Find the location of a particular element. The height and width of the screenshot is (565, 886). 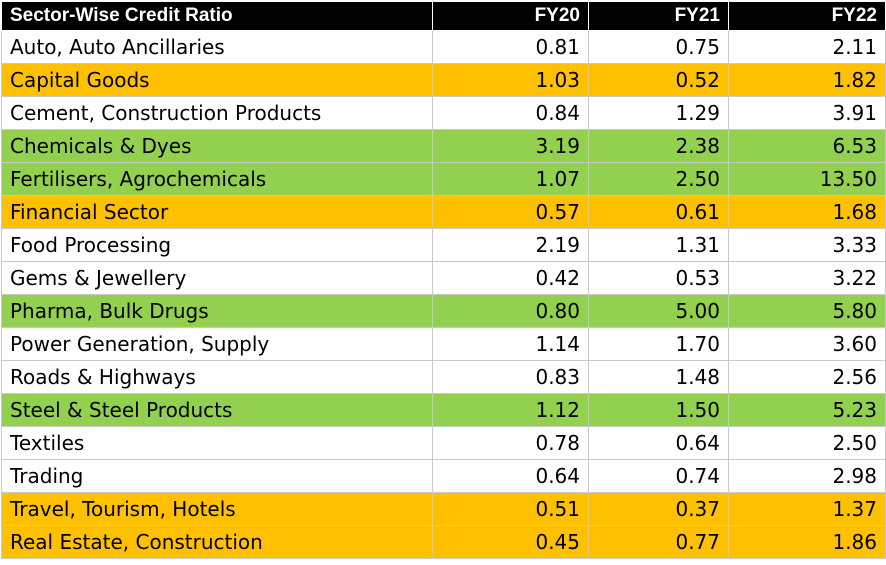

value-cell-fy20: 1.12 is located at coordinates (510, 410).